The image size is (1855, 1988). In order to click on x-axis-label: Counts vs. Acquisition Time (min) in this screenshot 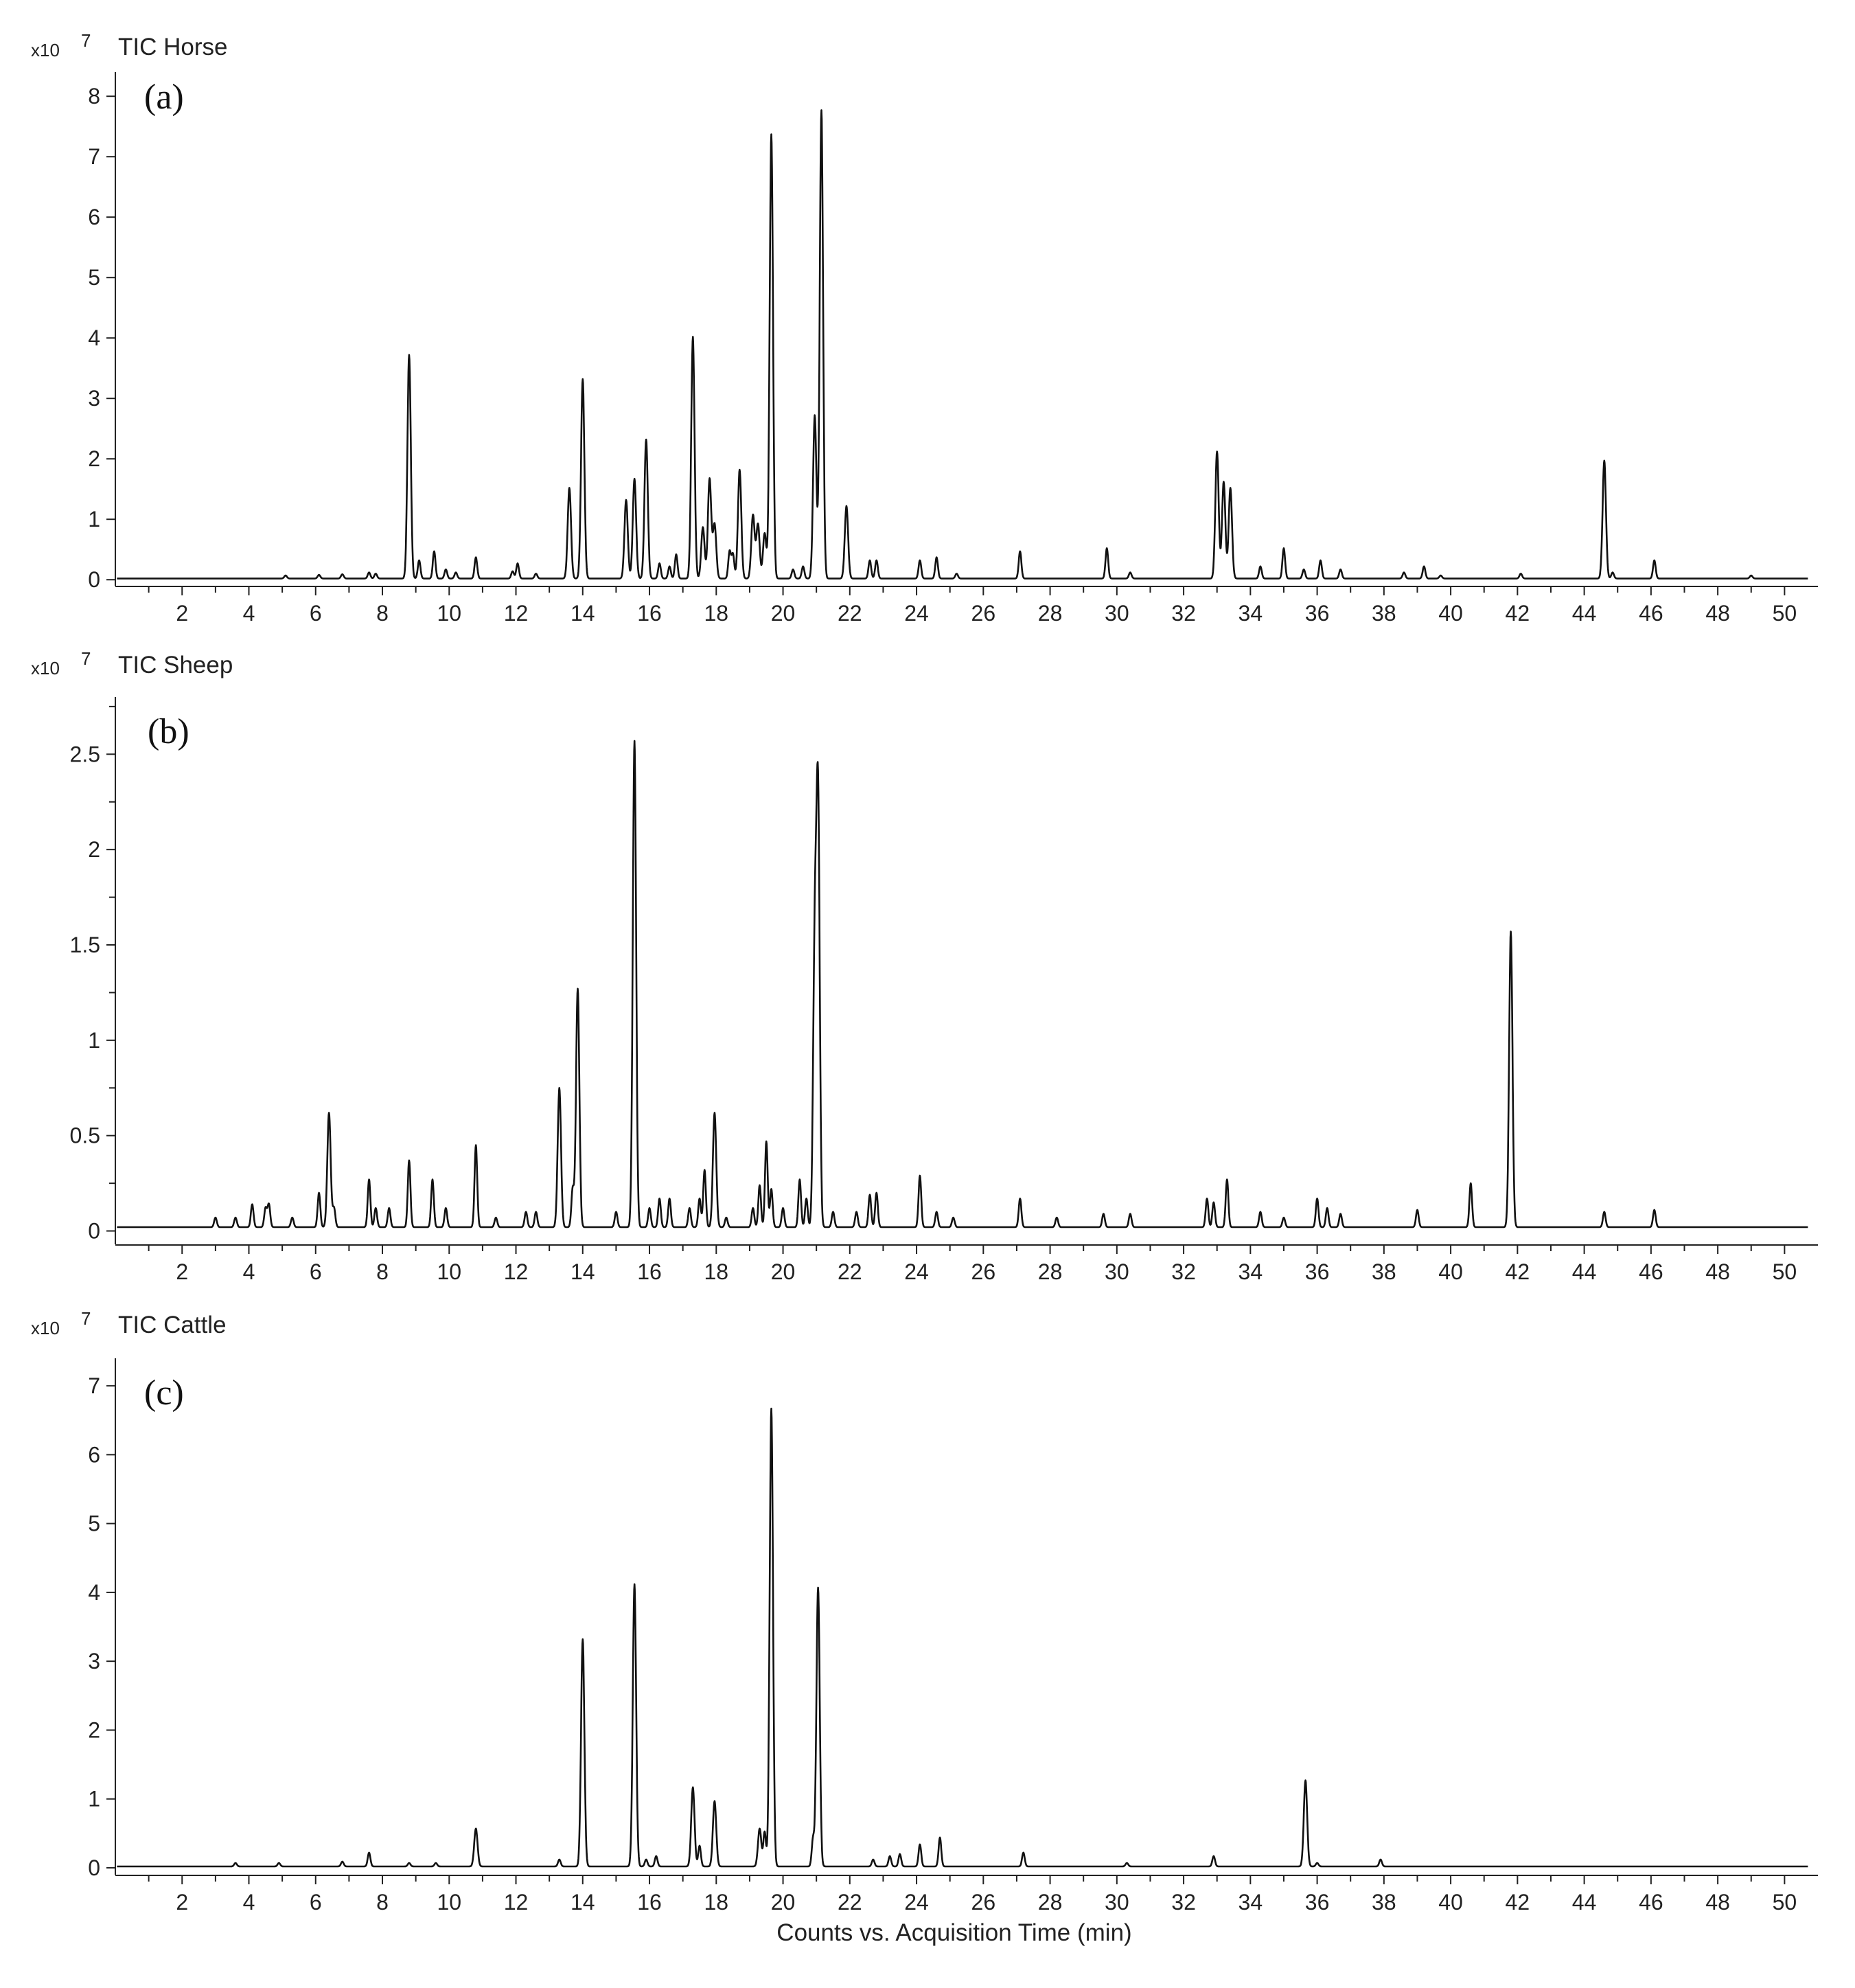, I will do `click(953, 1932)`.